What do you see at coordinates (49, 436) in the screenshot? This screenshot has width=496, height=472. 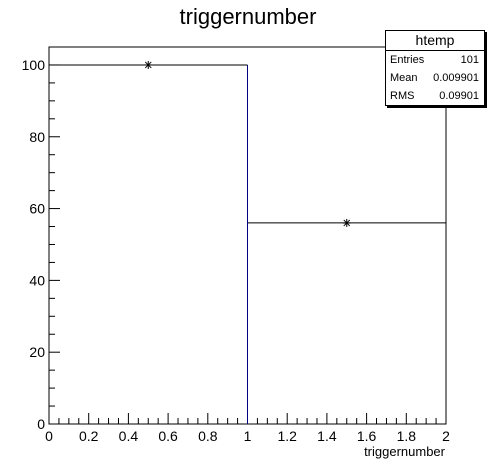 I see `x-tick-label: 0` at bounding box center [49, 436].